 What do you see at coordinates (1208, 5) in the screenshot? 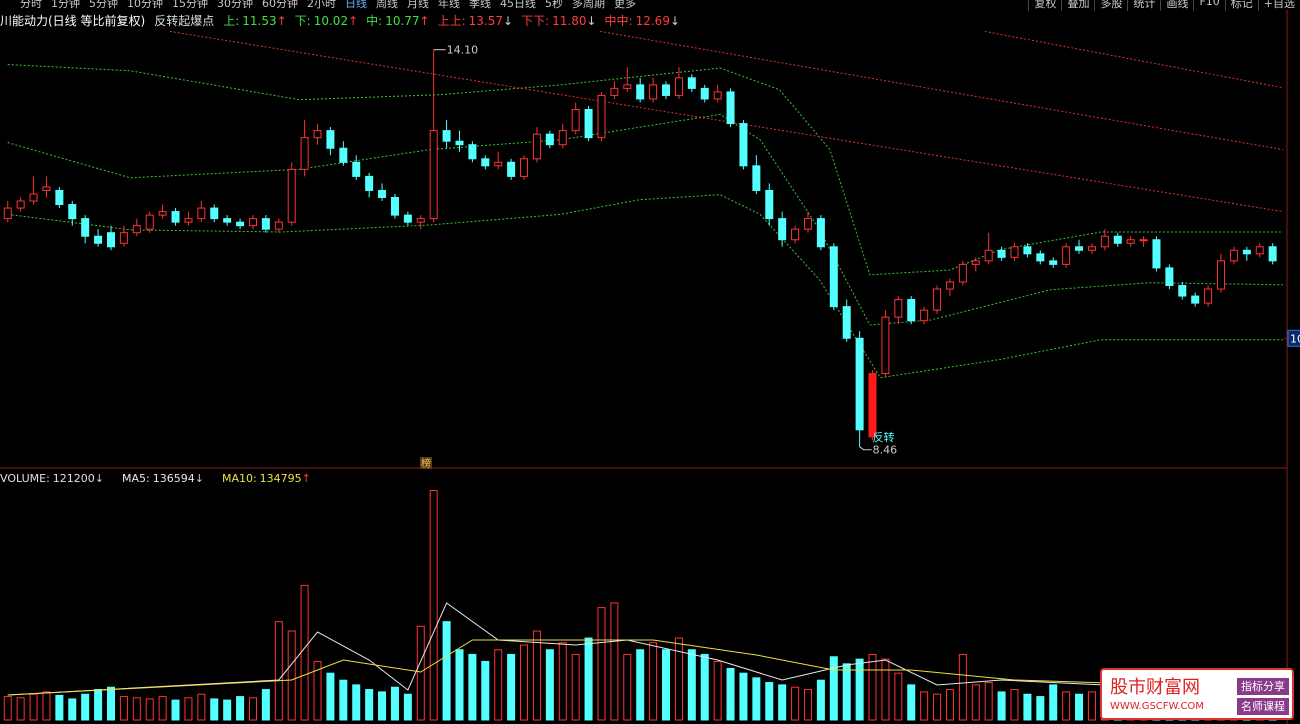
I see `tool-button: F10` at bounding box center [1208, 5].